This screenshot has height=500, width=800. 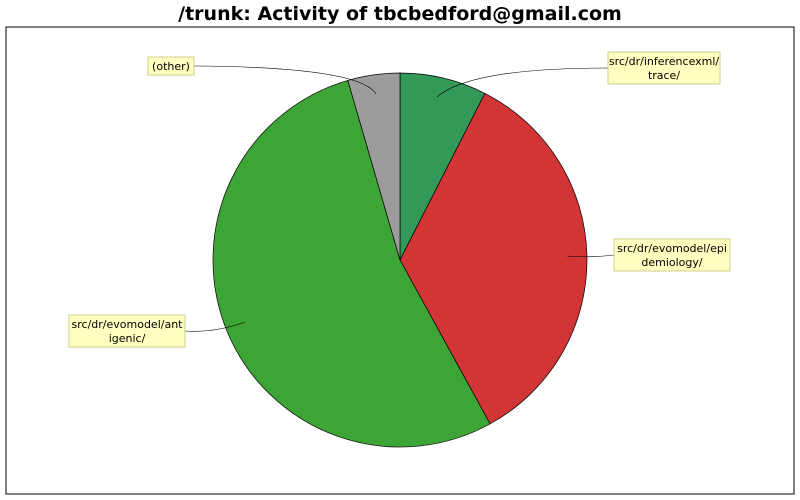 I want to click on slice-label-text: trace/, so click(x=664, y=75).